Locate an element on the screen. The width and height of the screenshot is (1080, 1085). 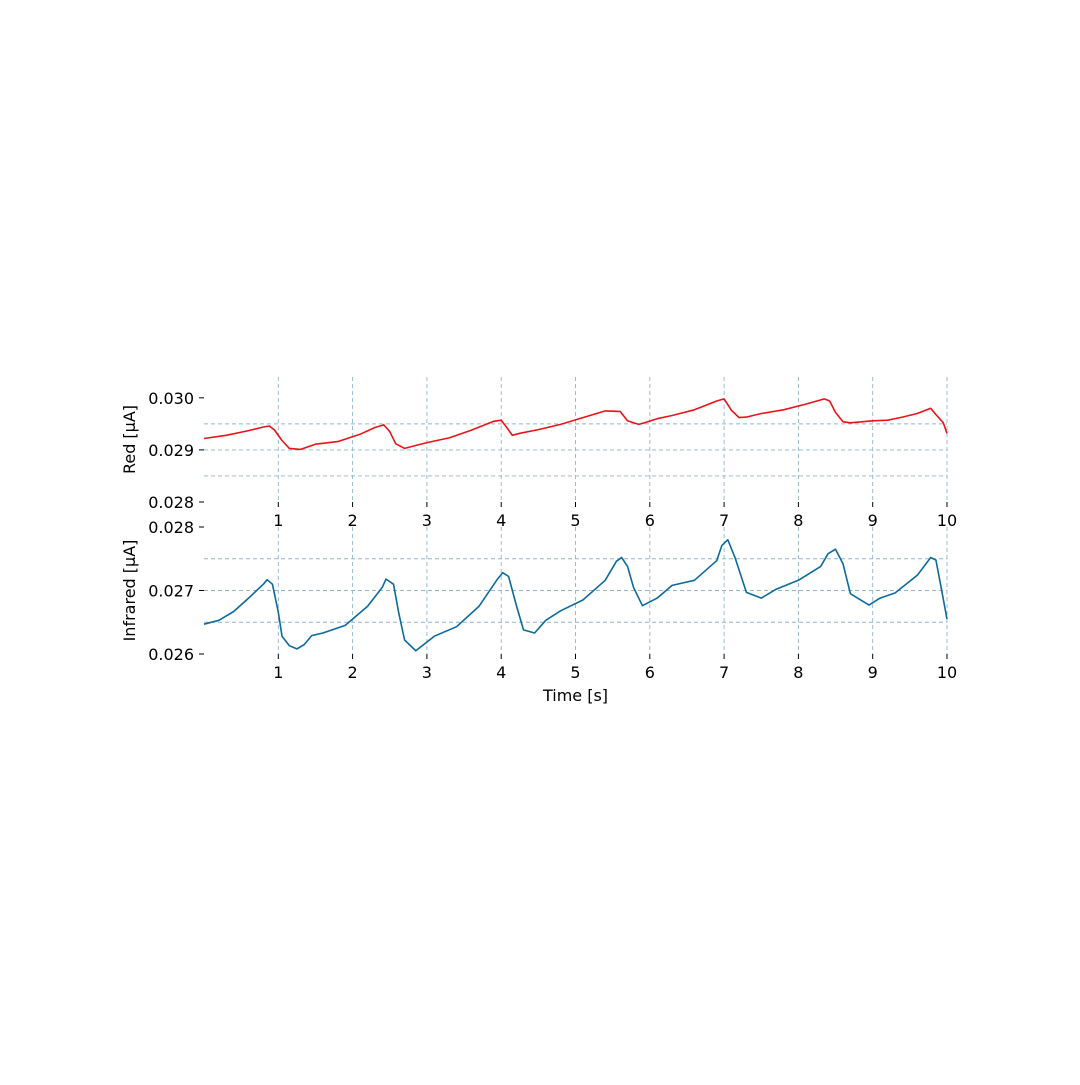
red-x-tick-label: 8 is located at coordinates (798, 520).